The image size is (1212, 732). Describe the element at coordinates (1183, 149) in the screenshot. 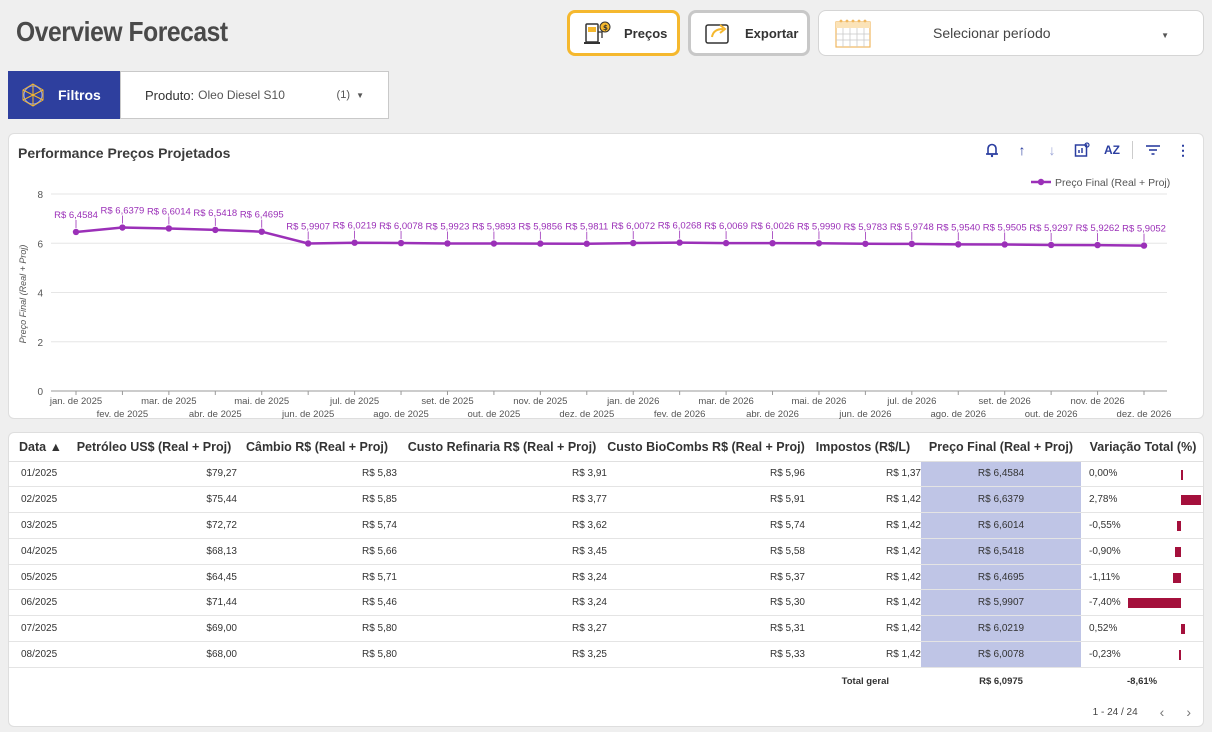

I see `more-options-icon: ⋮` at that location.